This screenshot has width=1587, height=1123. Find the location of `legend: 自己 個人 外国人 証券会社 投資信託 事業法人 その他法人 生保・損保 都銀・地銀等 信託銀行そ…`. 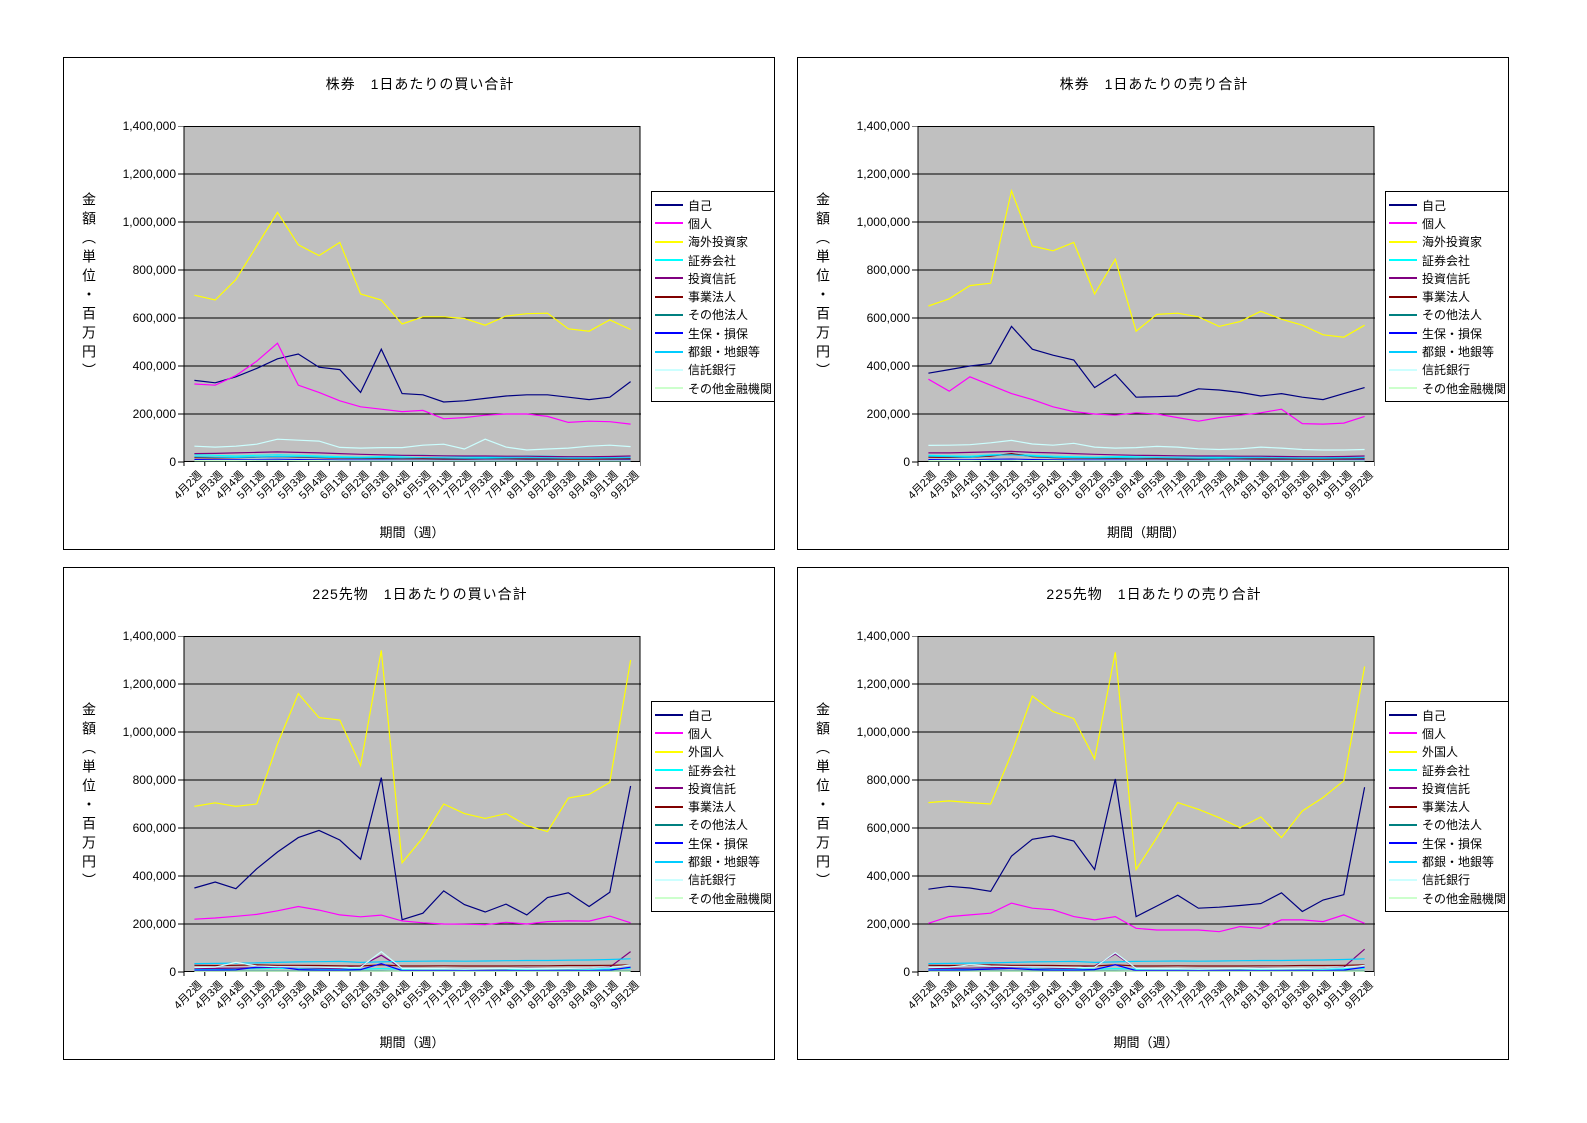

legend: 自己 個人 外国人 証券会社 投資信託 事業法人 その他法人 生保・損保 都銀・地銀等 信託銀行そ… is located at coordinates (713, 807).